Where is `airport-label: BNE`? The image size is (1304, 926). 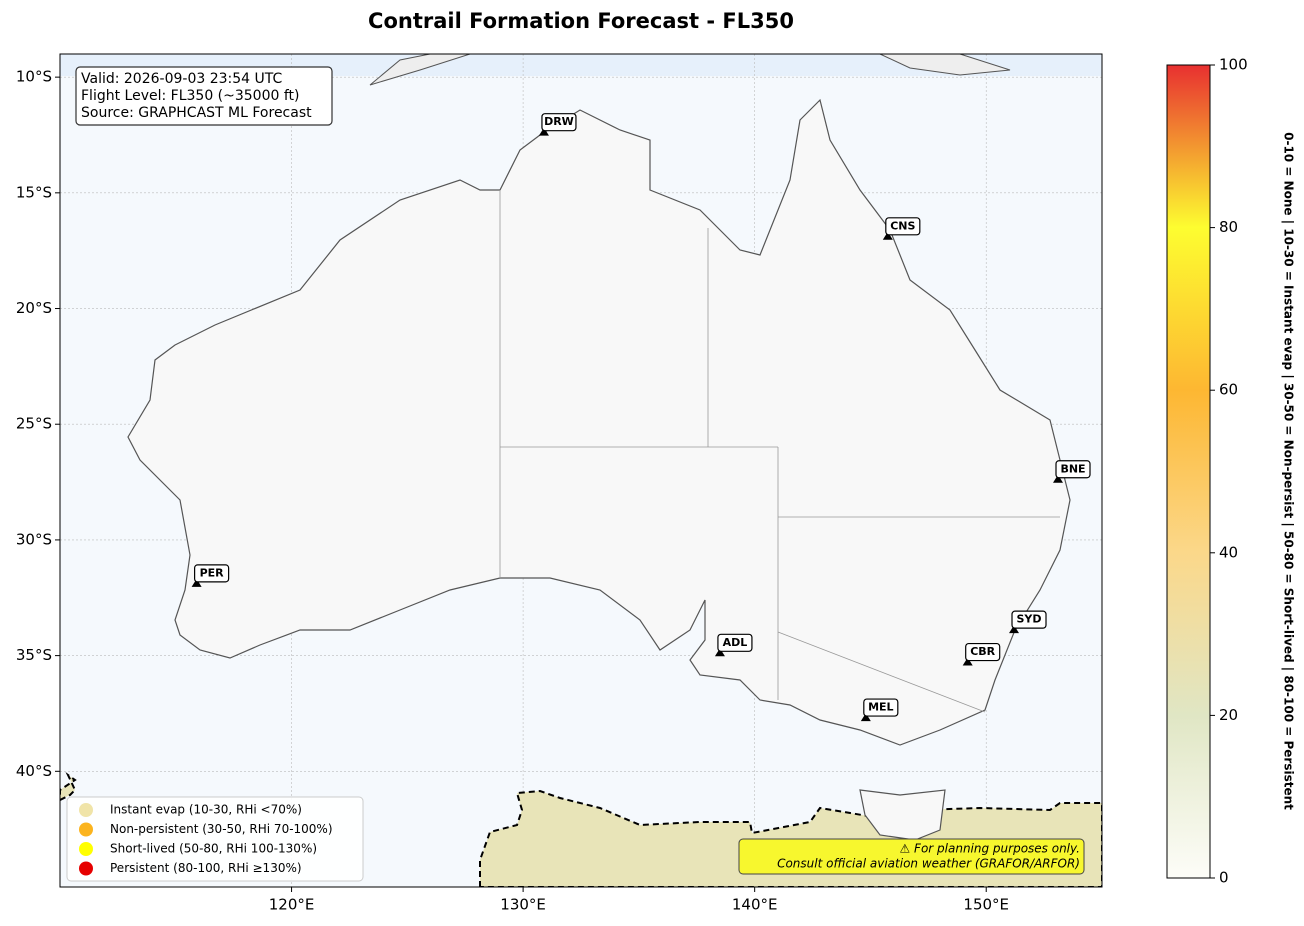
airport-label: BNE is located at coordinates (1072, 468).